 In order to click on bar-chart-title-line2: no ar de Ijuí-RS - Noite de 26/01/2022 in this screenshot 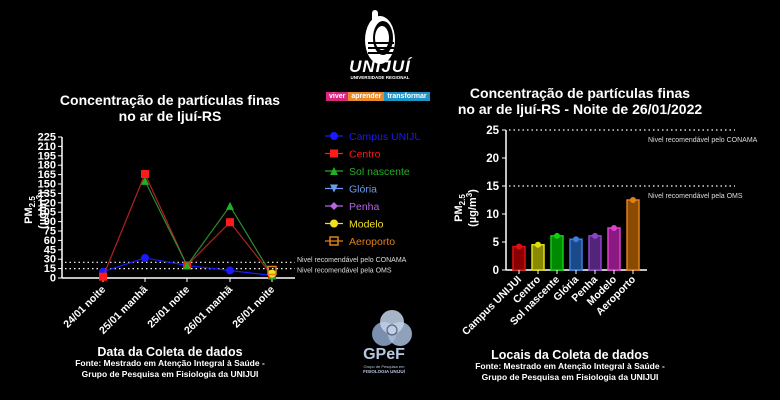, I will do `click(580, 109)`.